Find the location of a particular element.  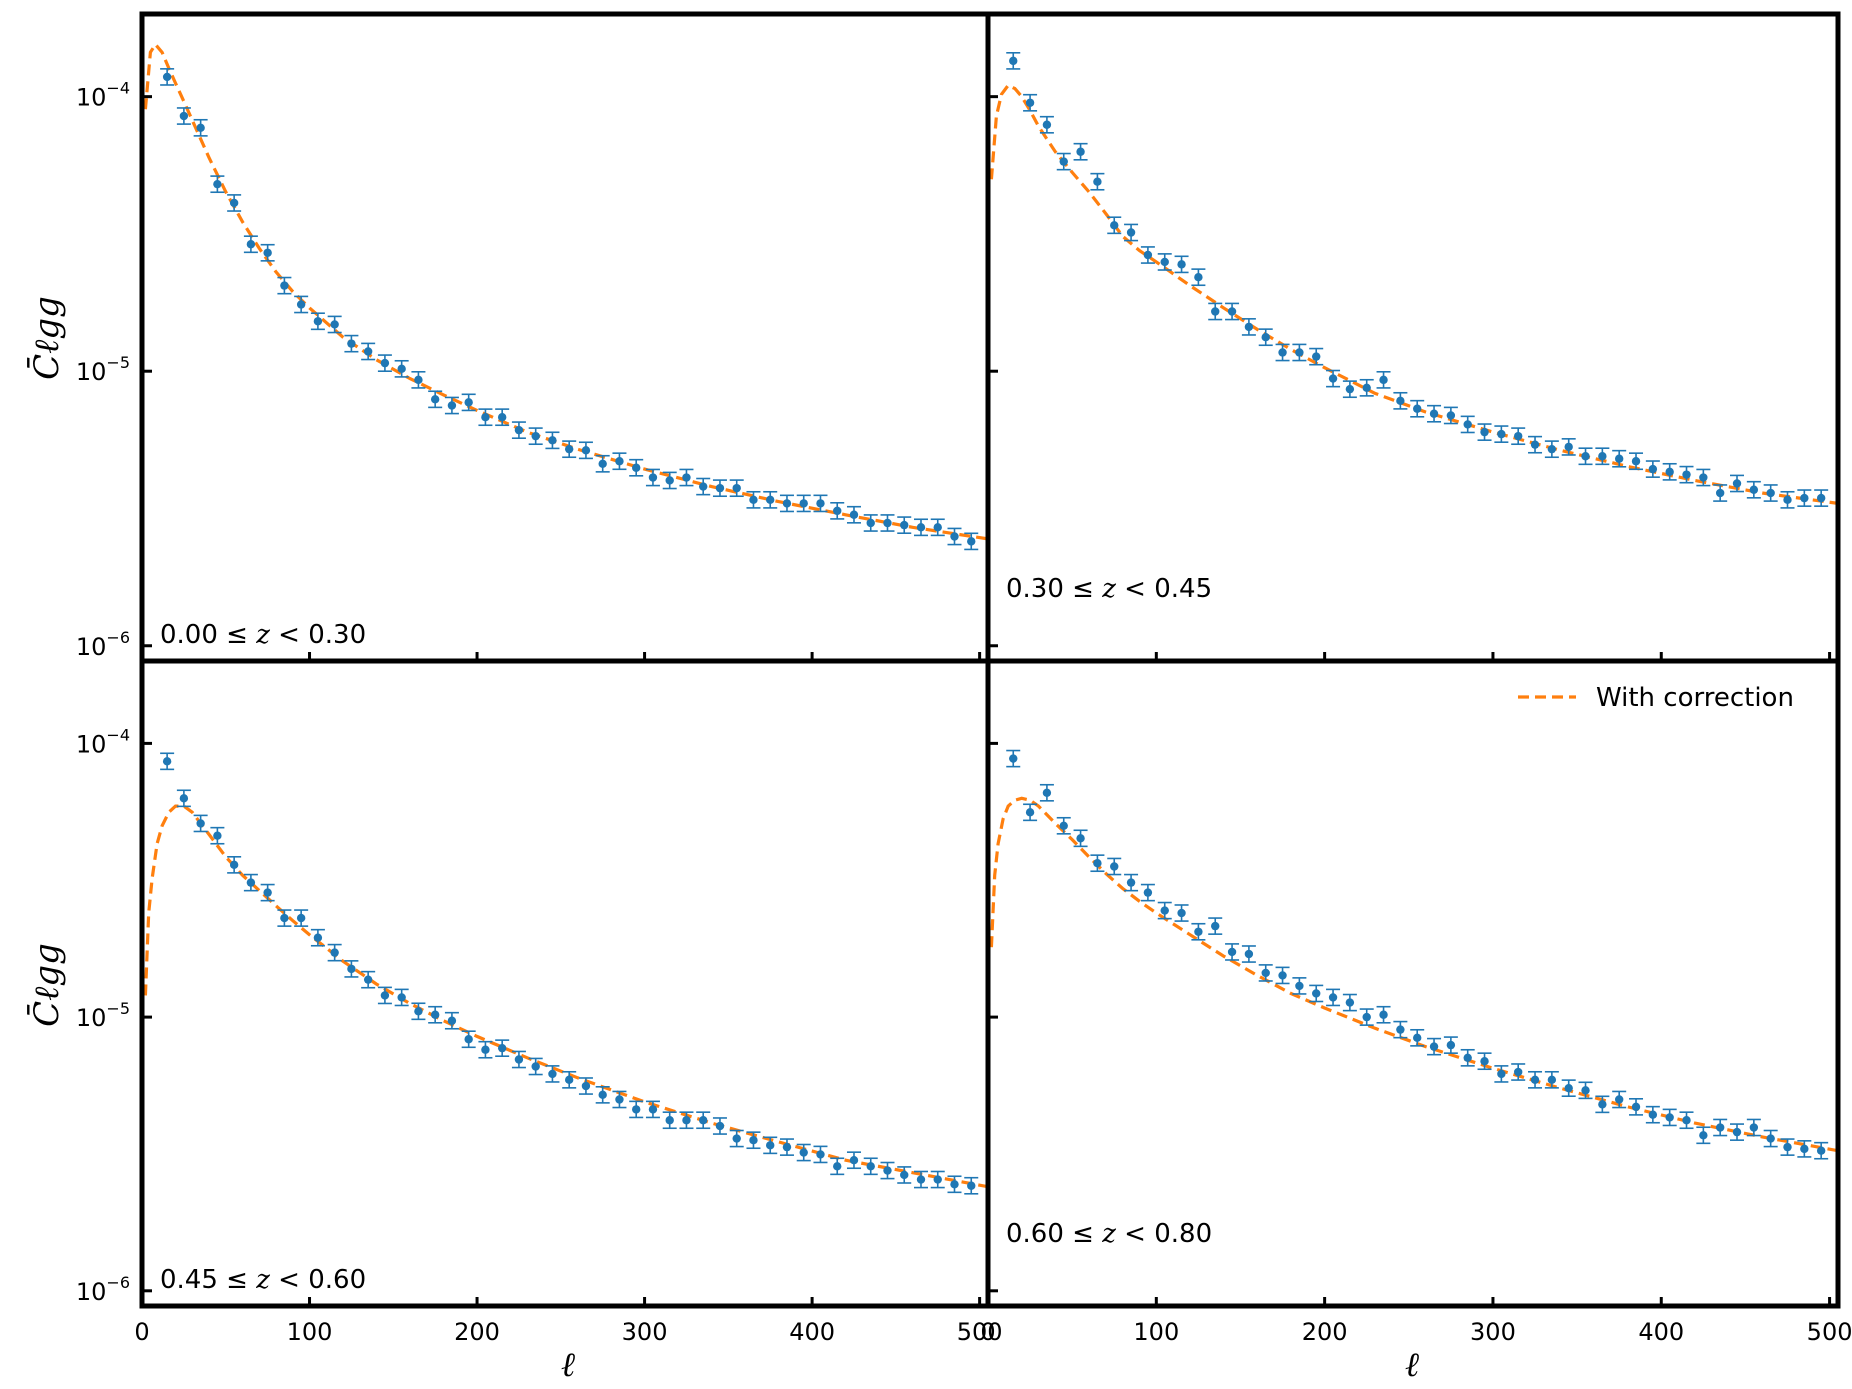

x-tick-label: 0 is located at coordinates (987, 1332).